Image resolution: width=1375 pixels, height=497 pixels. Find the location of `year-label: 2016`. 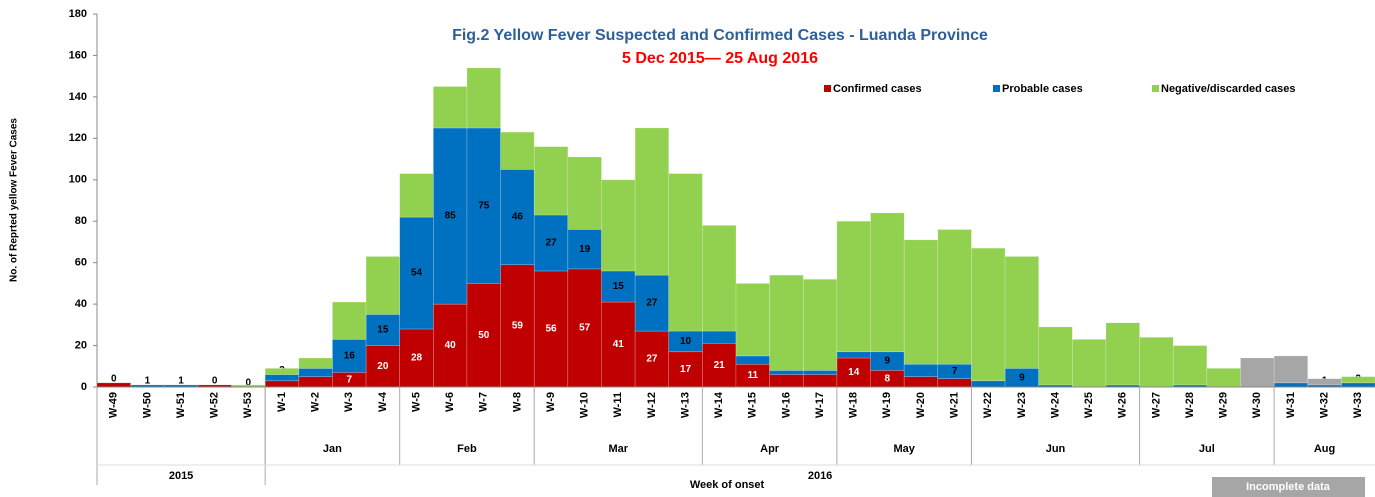

year-label: 2016 is located at coordinates (820, 476).